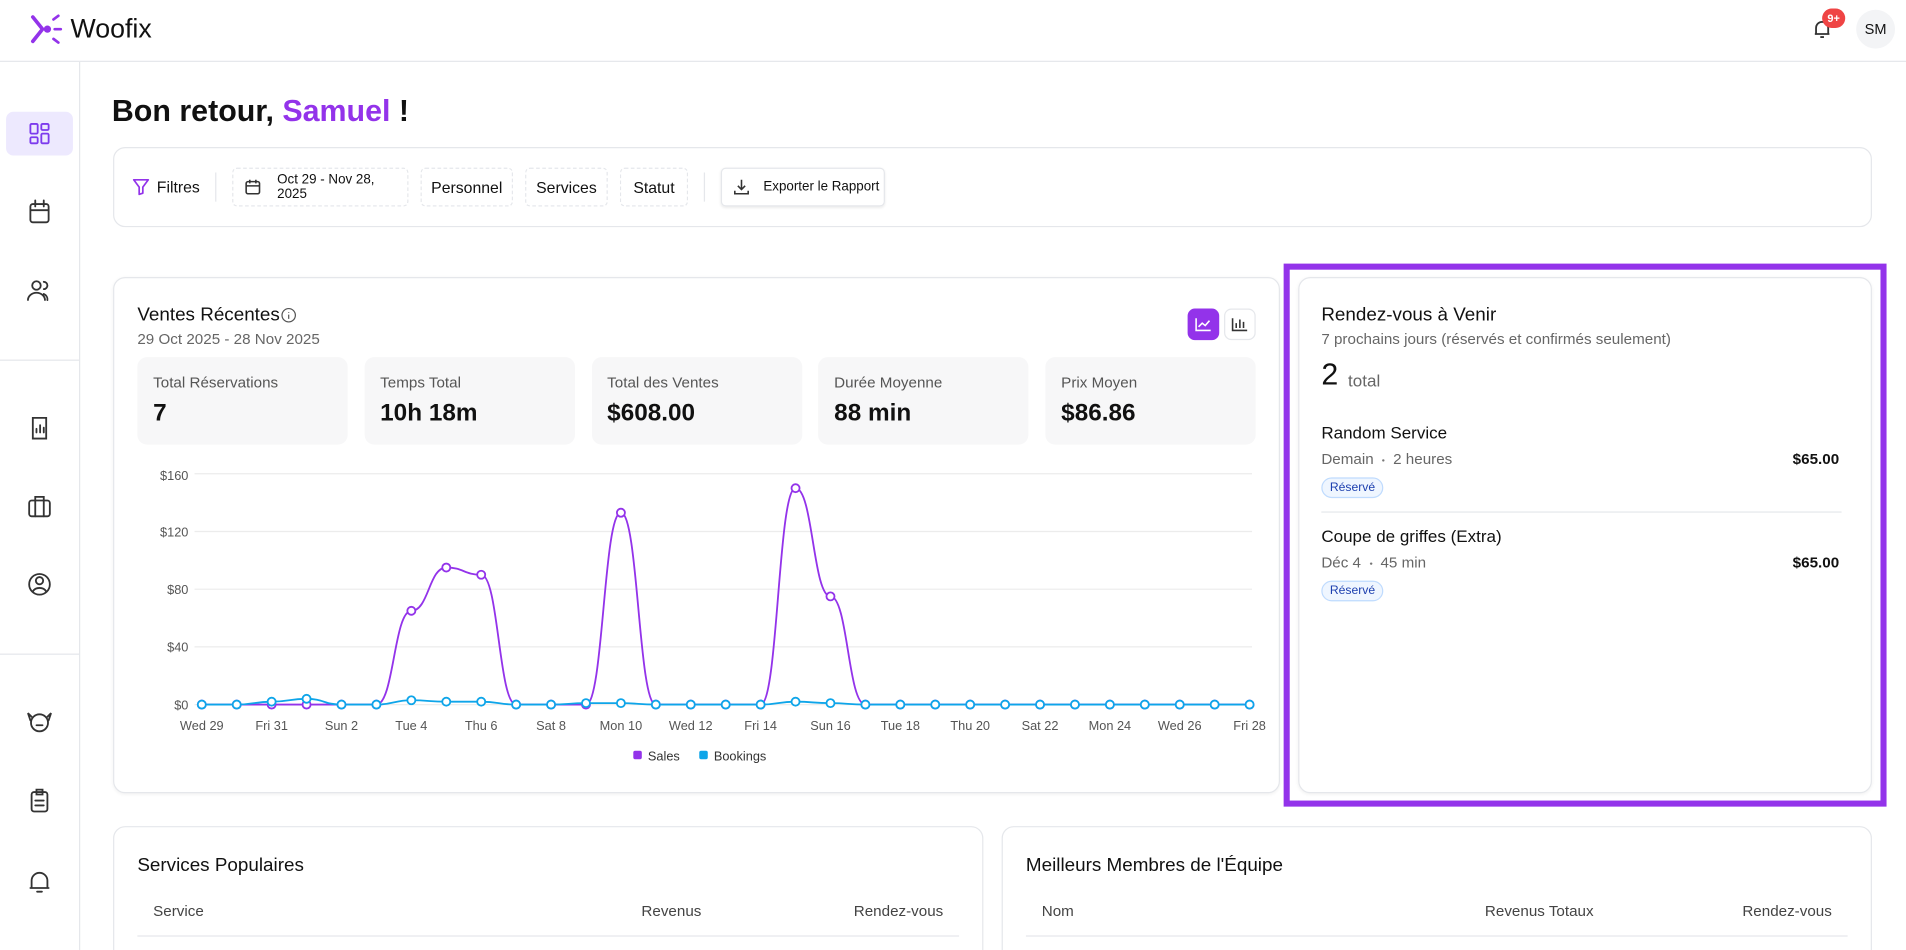 The width and height of the screenshot is (1906, 950). Describe the element at coordinates (1180, 725) in the screenshot. I see `x-tick-label: Wed 26` at that location.